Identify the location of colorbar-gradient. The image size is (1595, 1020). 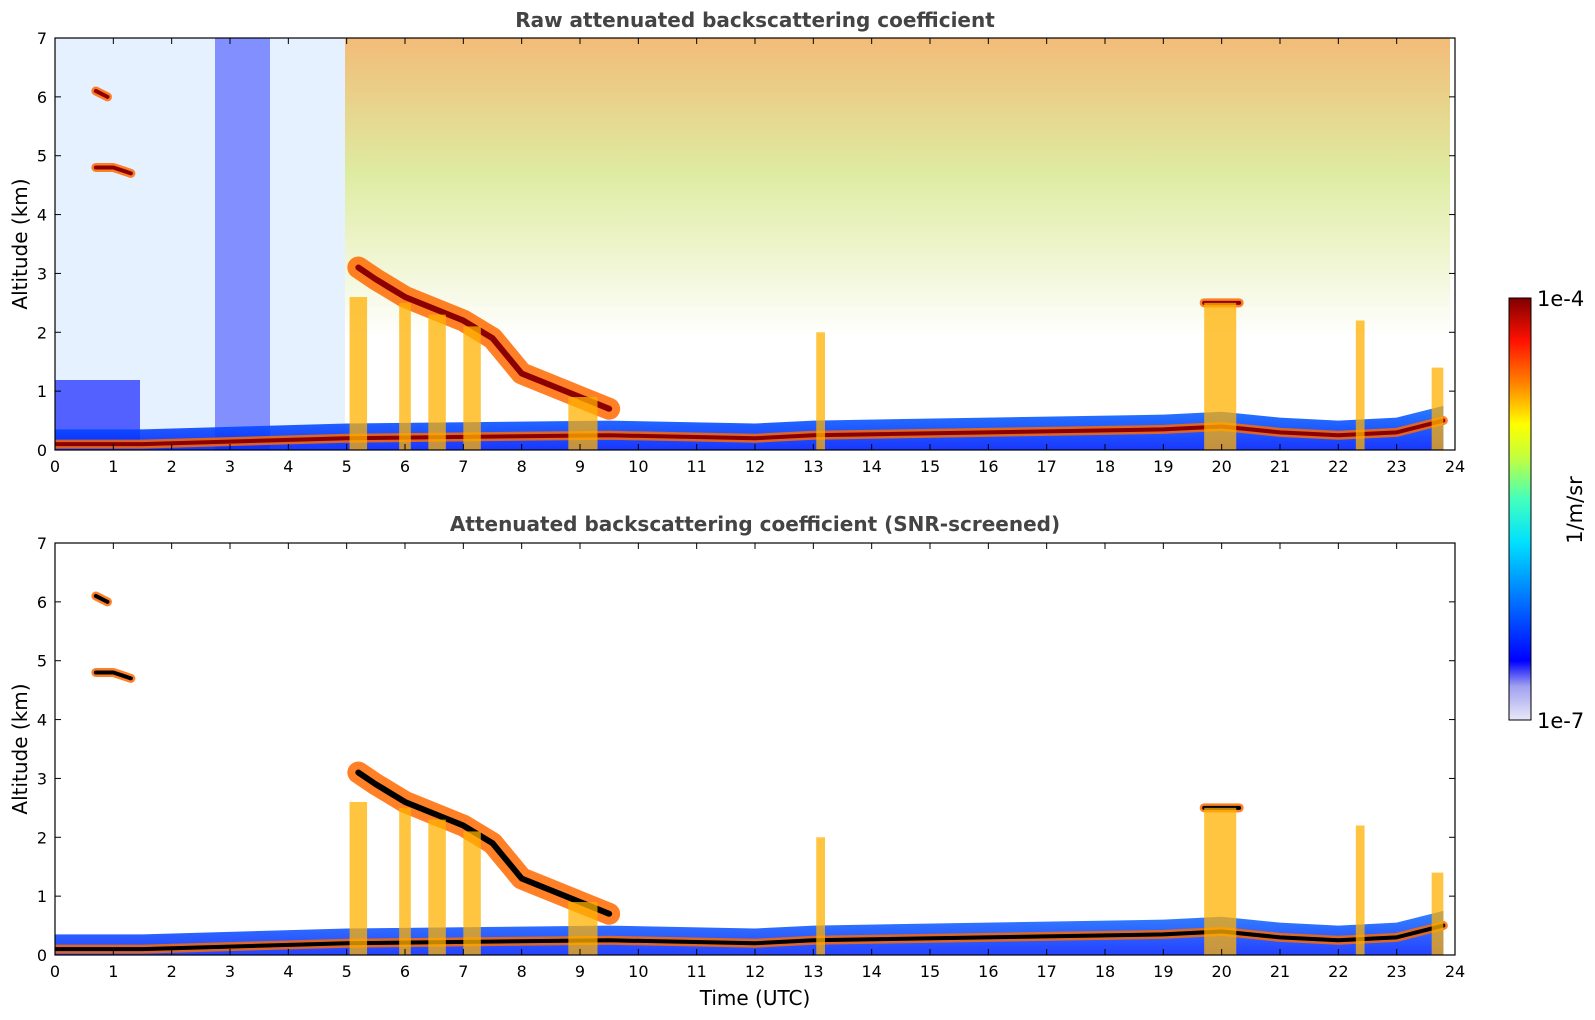
(1520, 509).